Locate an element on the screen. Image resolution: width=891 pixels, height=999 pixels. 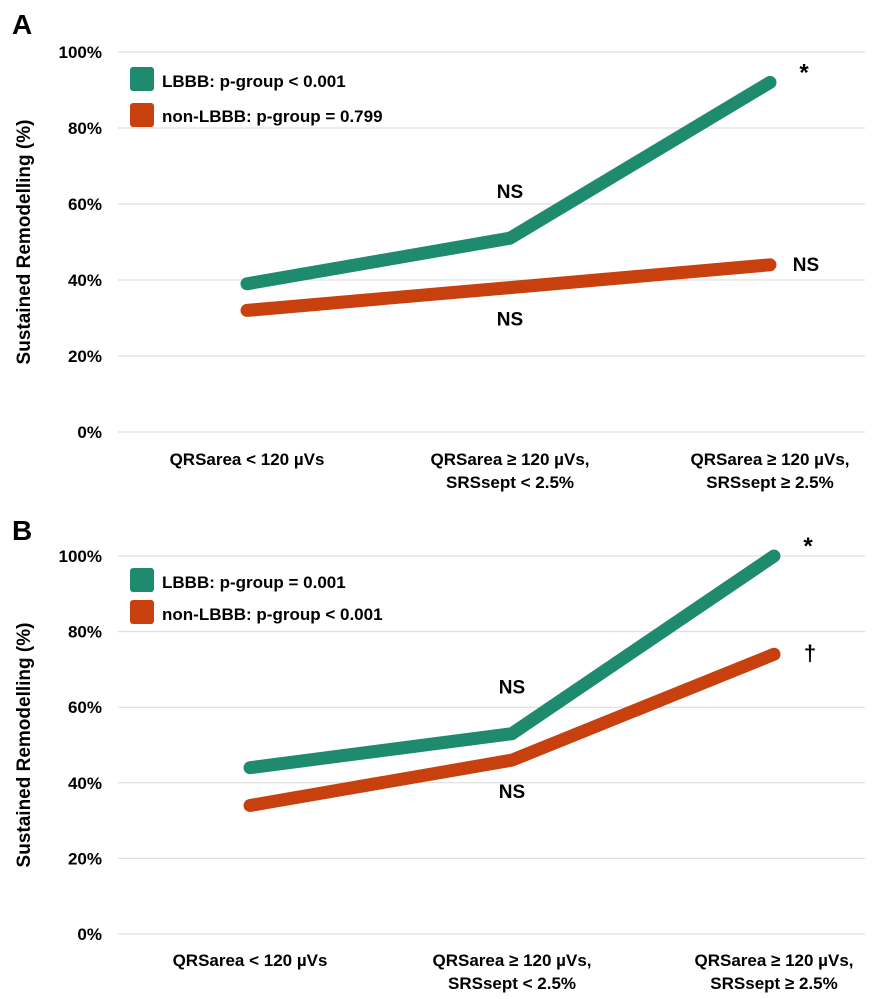
annotation-label: † is located at coordinates (810, 652).